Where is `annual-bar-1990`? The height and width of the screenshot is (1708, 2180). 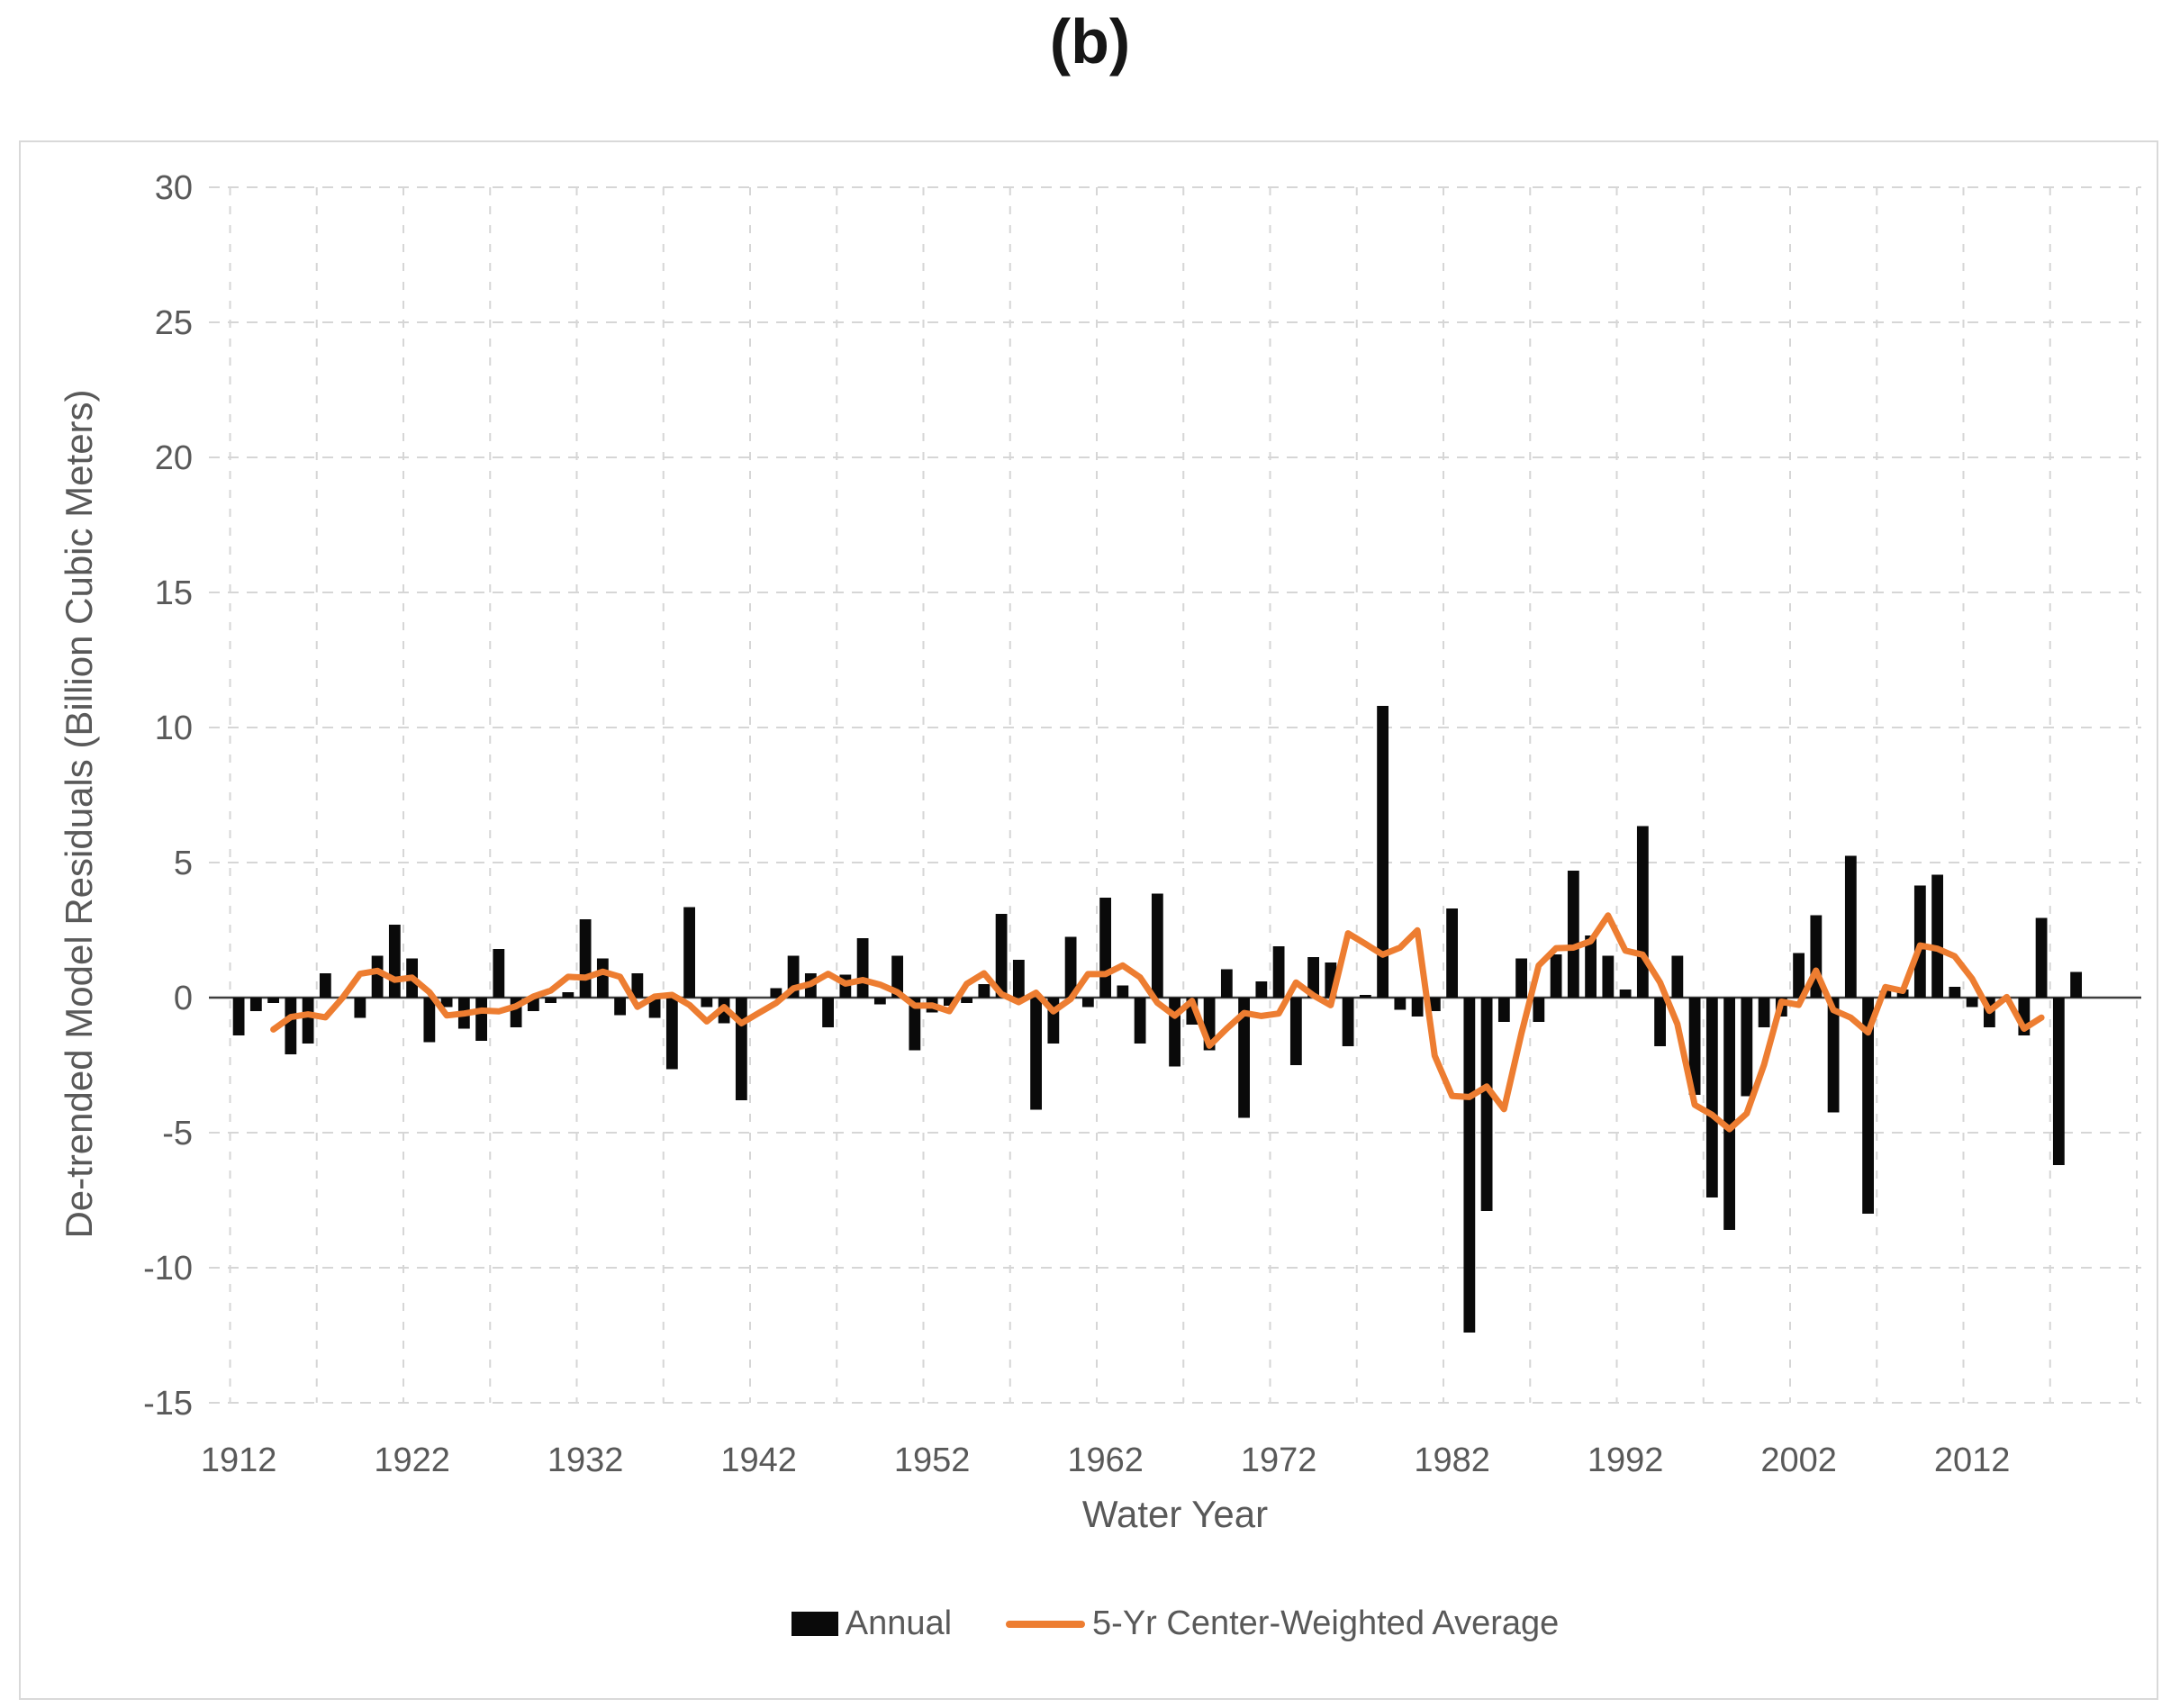 annual-bar-1990 is located at coordinates (1591, 966).